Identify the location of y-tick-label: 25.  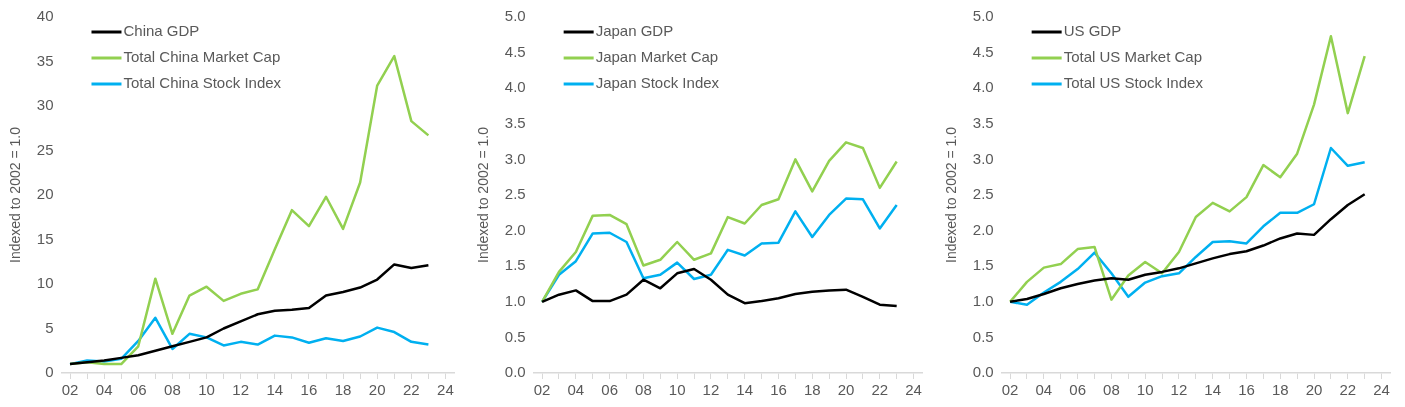
(45, 149).